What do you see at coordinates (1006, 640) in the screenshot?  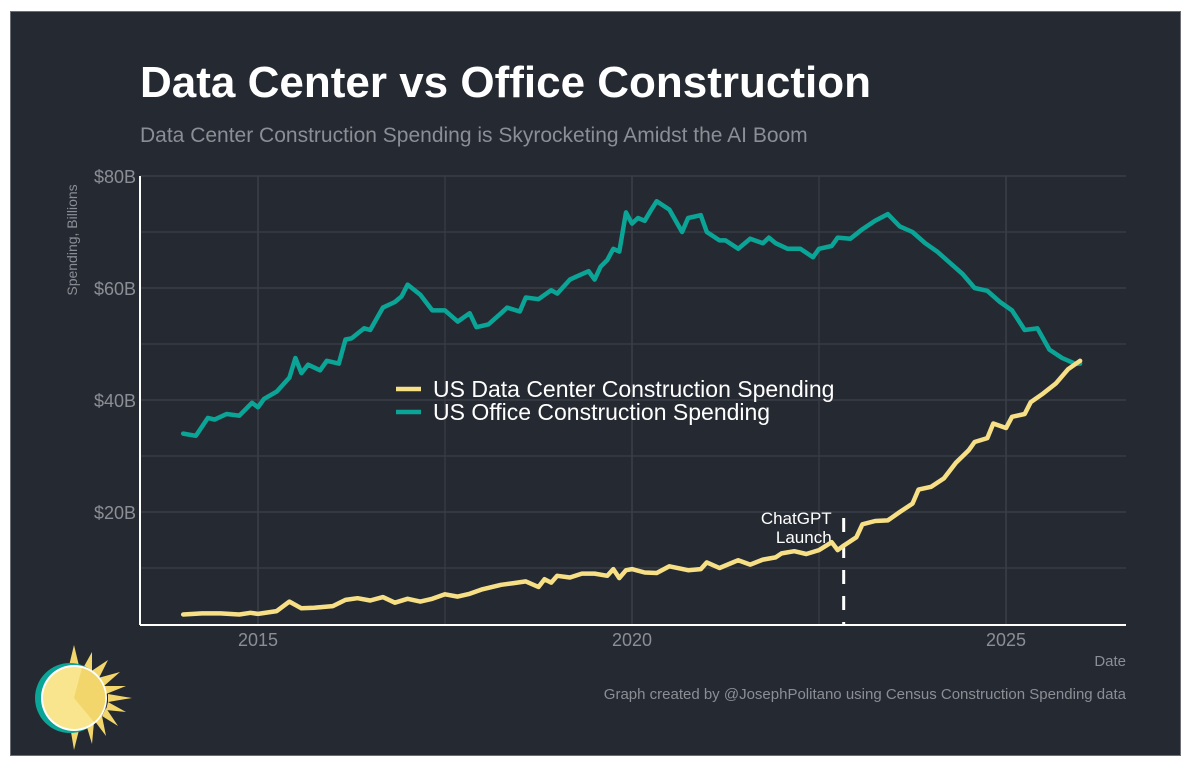 I see `x-tick-label: 2025` at bounding box center [1006, 640].